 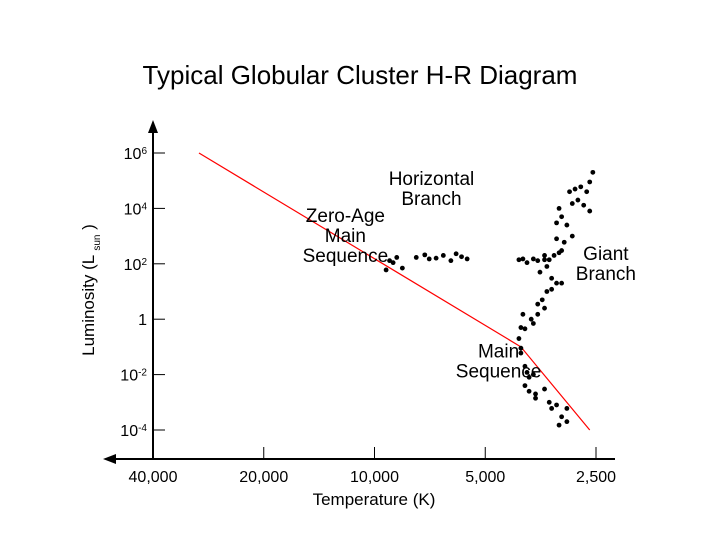 I want to click on y-tick-label: 10⁶, so click(x=136, y=155).